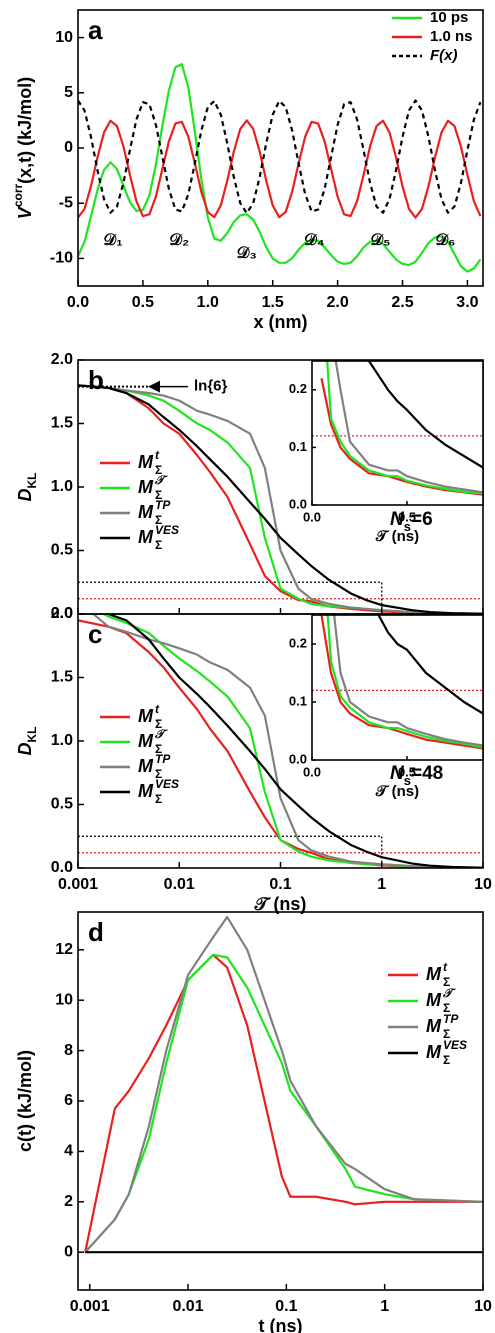 The height and width of the screenshot is (1333, 495). Describe the element at coordinates (187, 1306) in the screenshot. I see `x-tick-label: 0.01` at that location.